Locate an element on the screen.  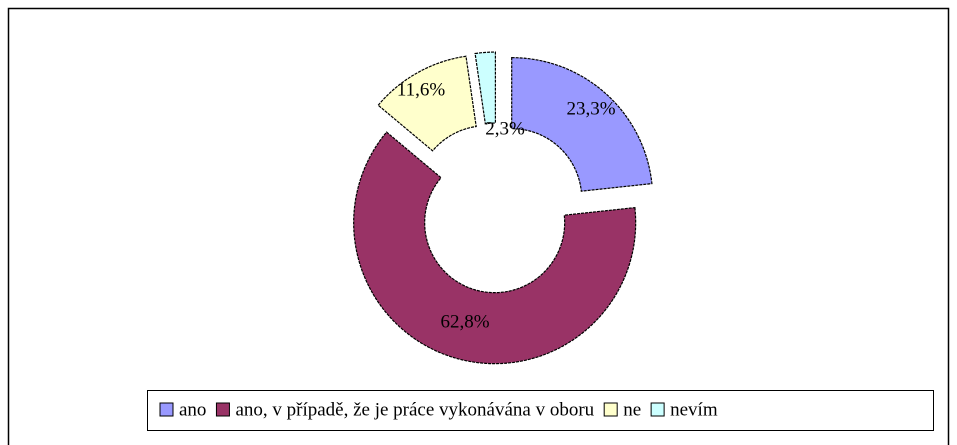
legend-label: ne is located at coordinates (632, 409).